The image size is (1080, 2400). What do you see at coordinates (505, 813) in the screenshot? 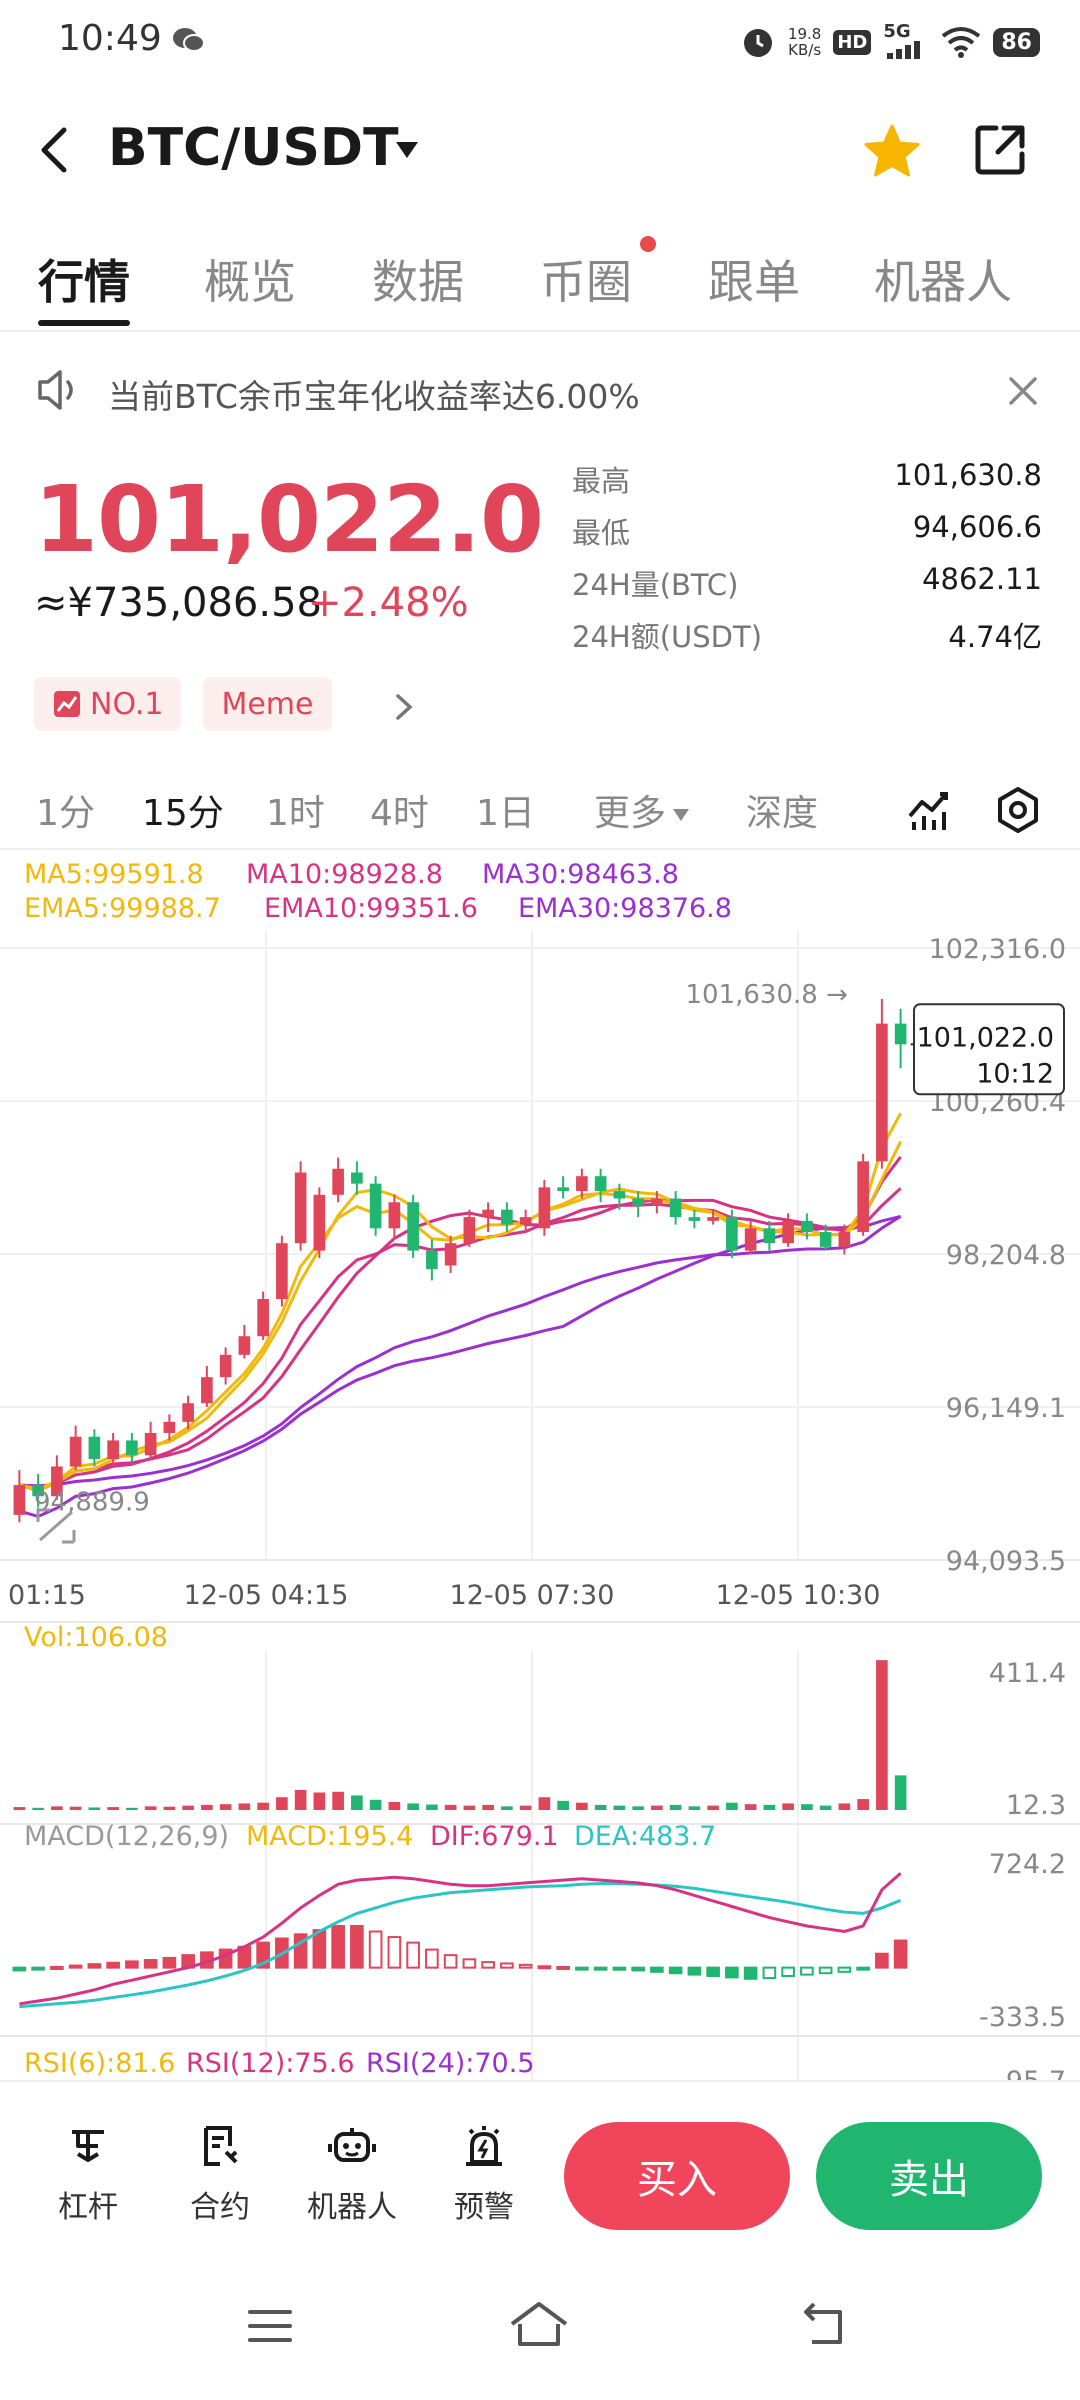
I see `tf-1d: 1日` at bounding box center [505, 813].